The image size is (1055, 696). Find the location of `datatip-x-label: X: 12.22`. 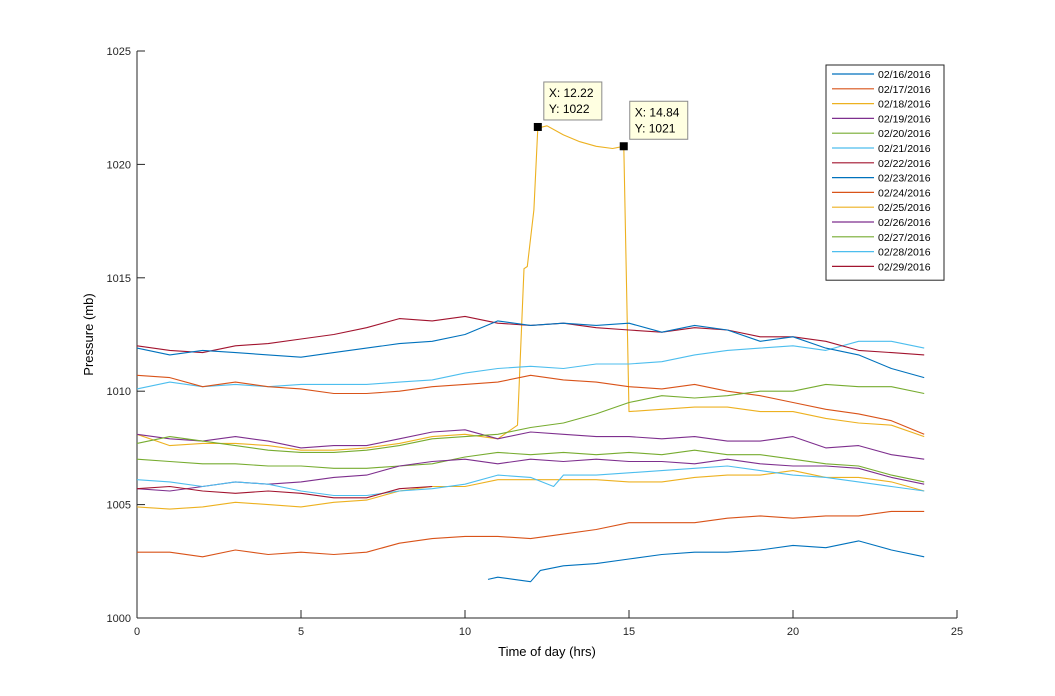

datatip-x-label: X: 12.22 is located at coordinates (571, 93).